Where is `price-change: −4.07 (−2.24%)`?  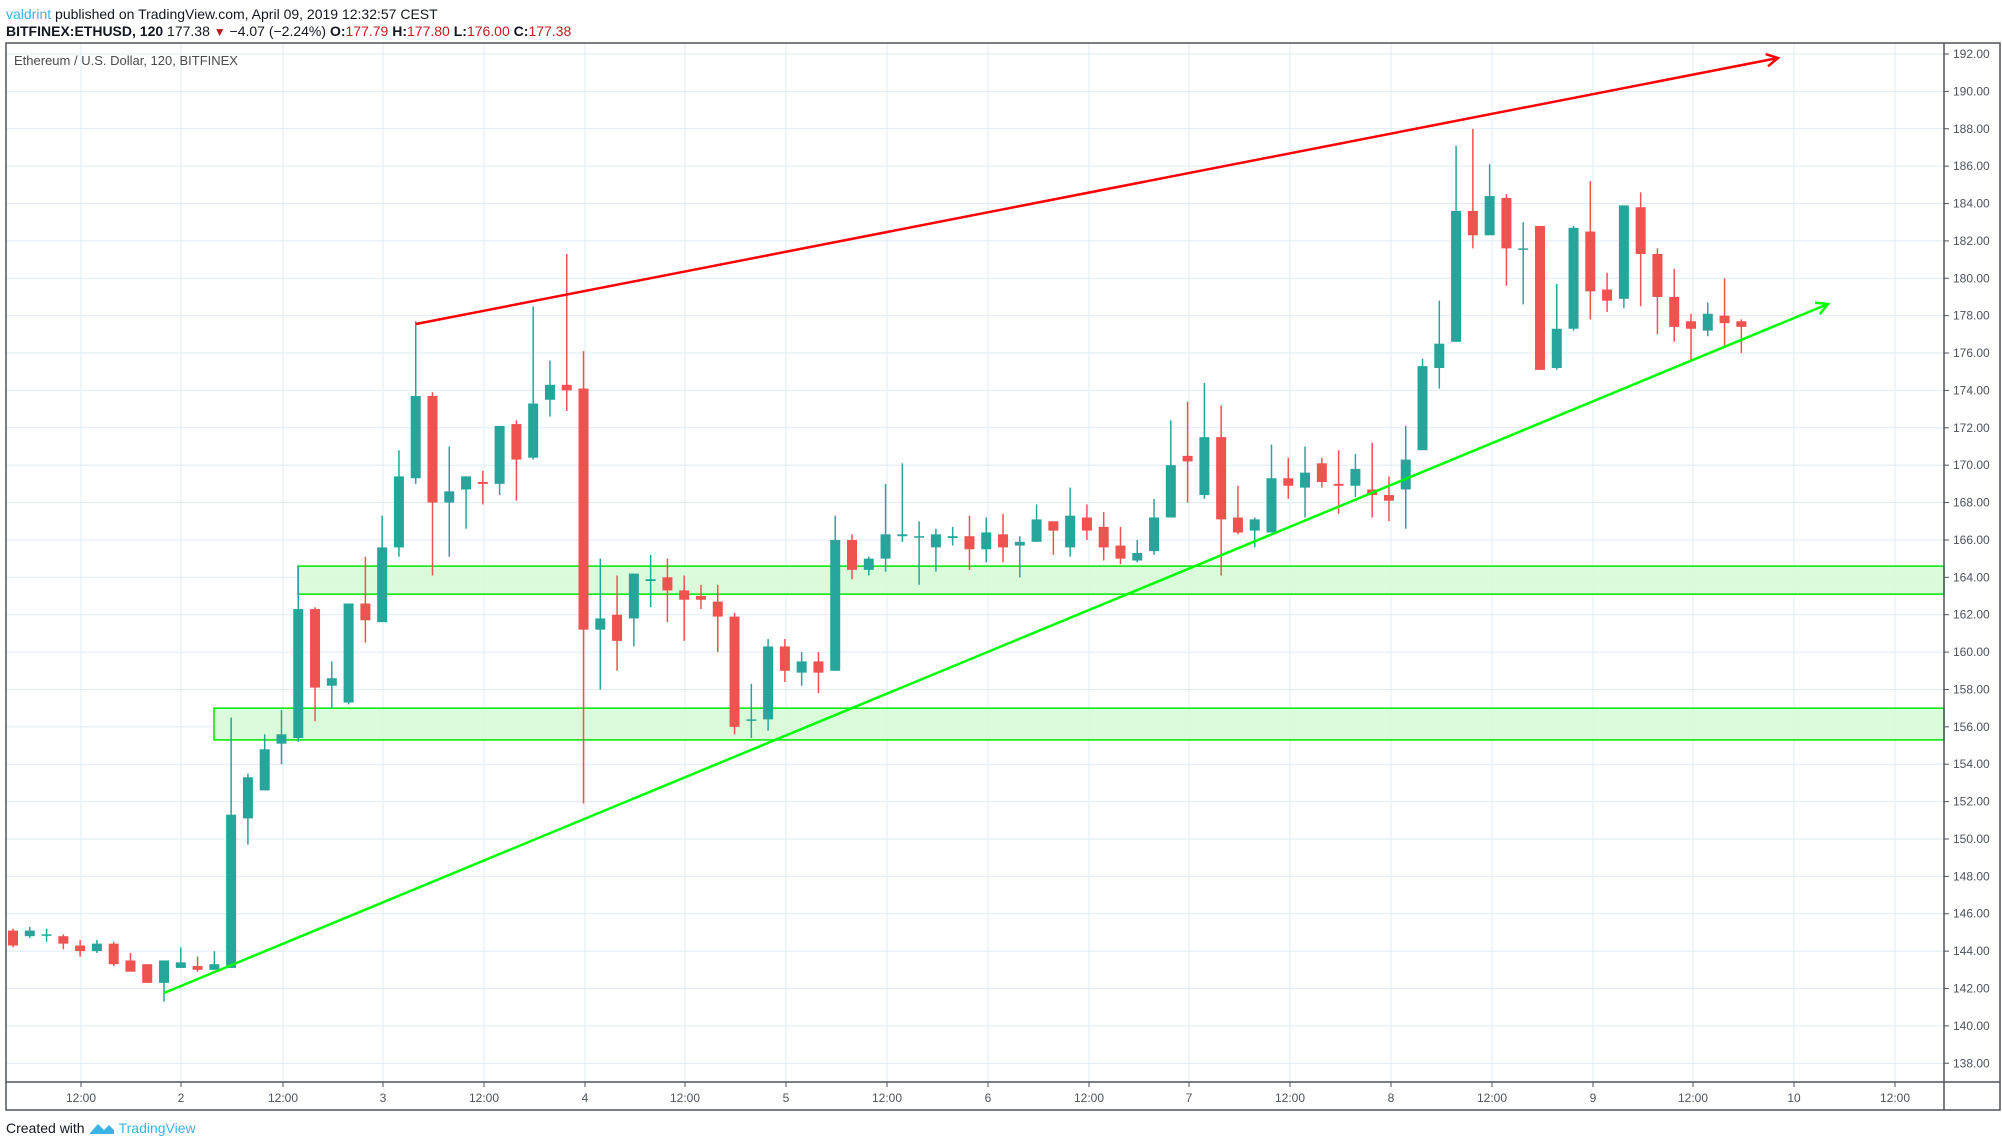 price-change: −4.07 (−2.24%) is located at coordinates (278, 31).